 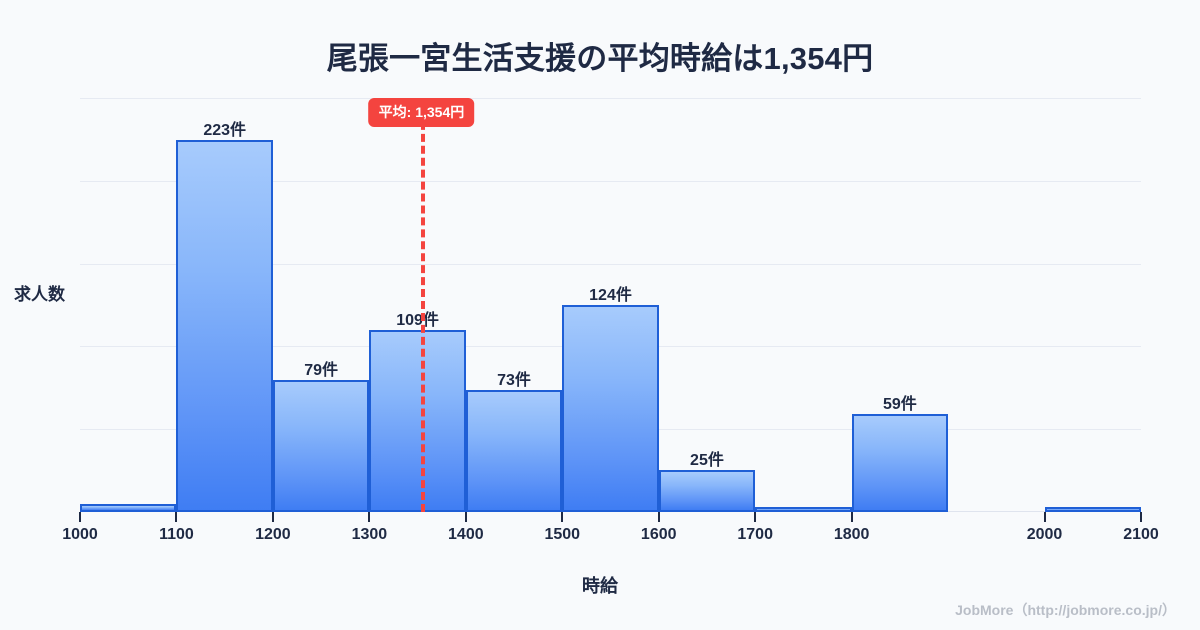 I want to click on bar-value-label: 79件, so click(x=321, y=371).